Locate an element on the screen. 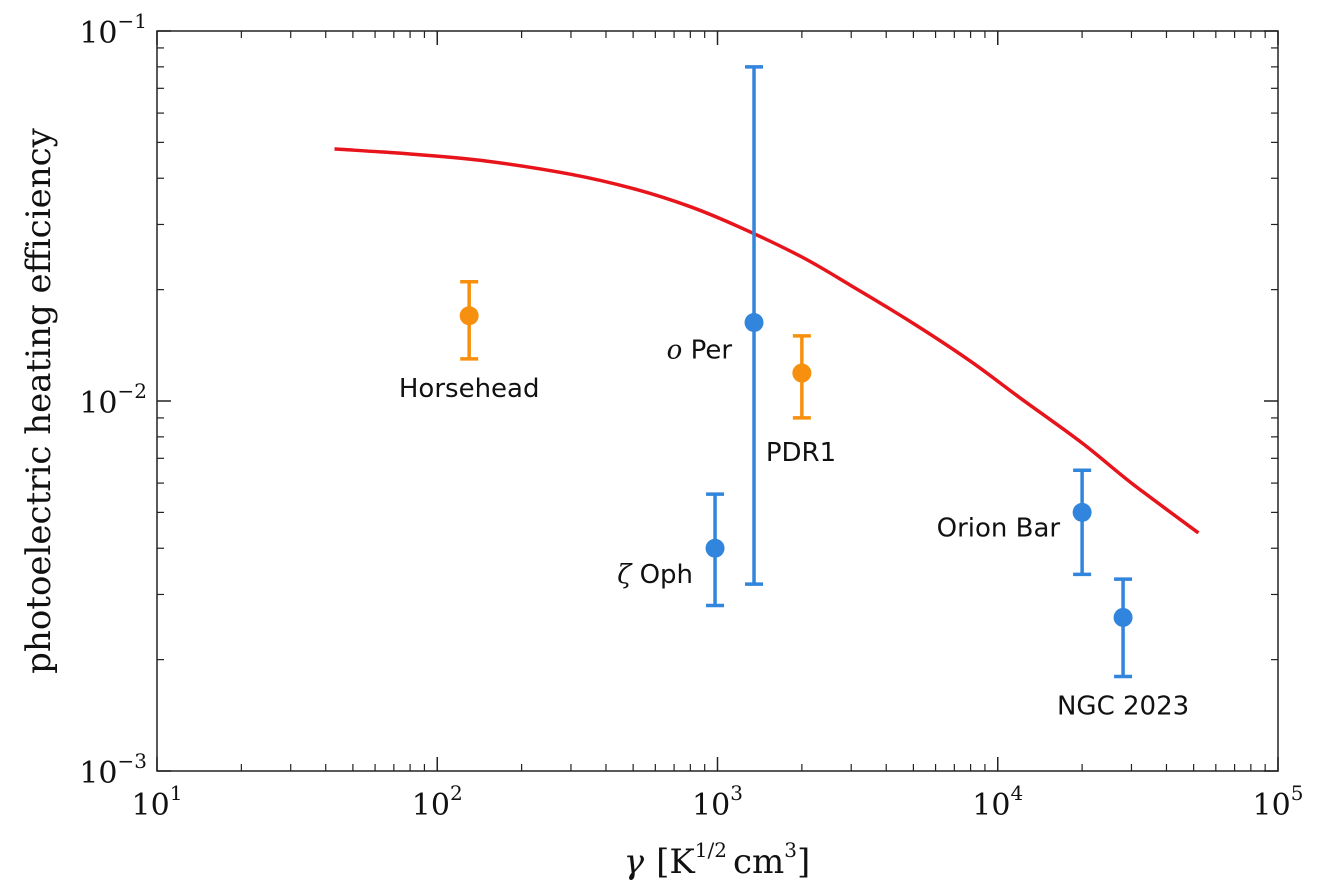  point-label-text: PDR1 is located at coordinates (801, 453).